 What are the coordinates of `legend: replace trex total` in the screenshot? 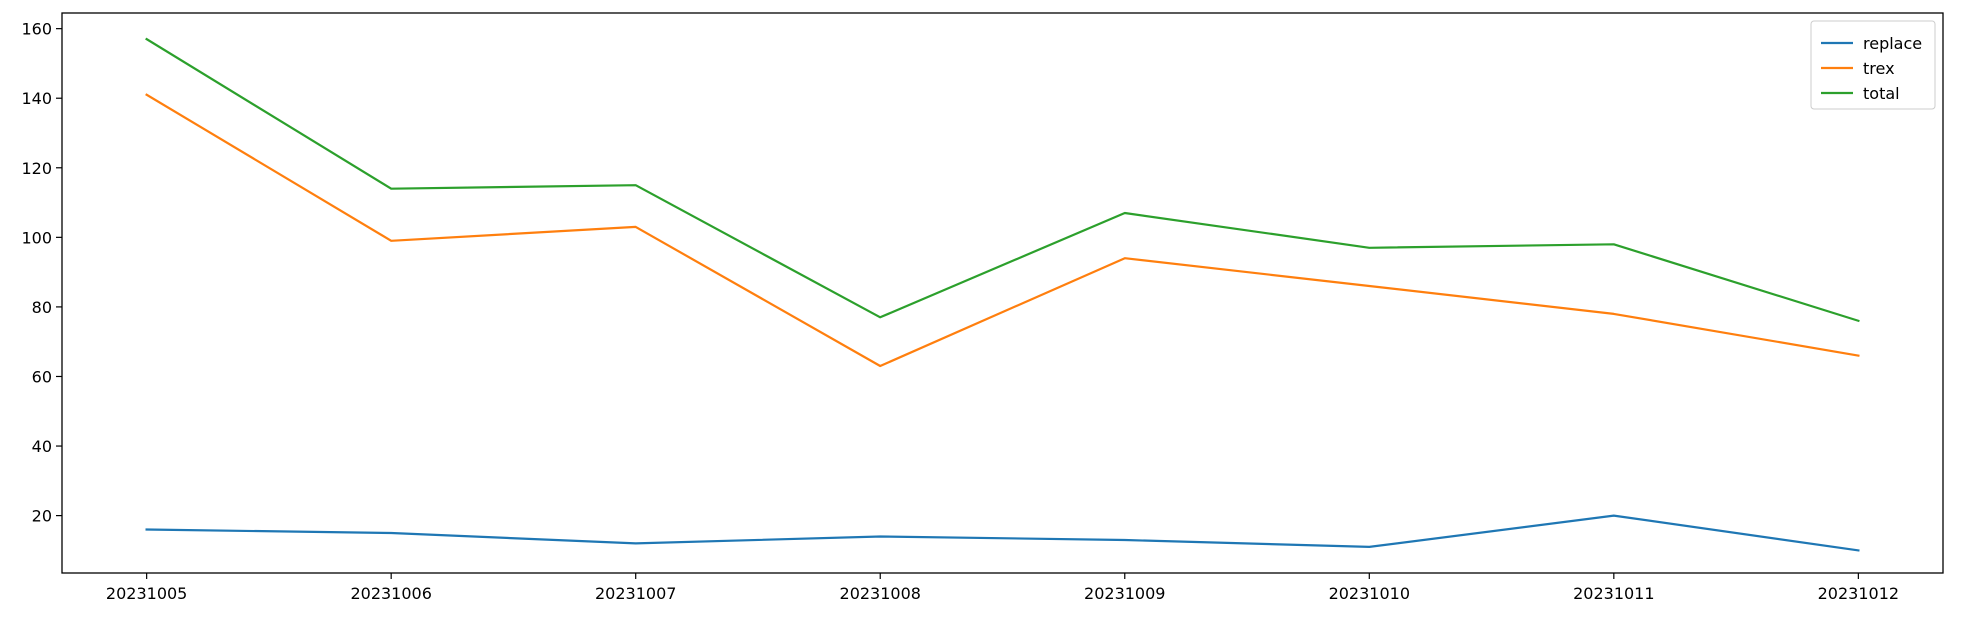 It's located at (1873, 65).